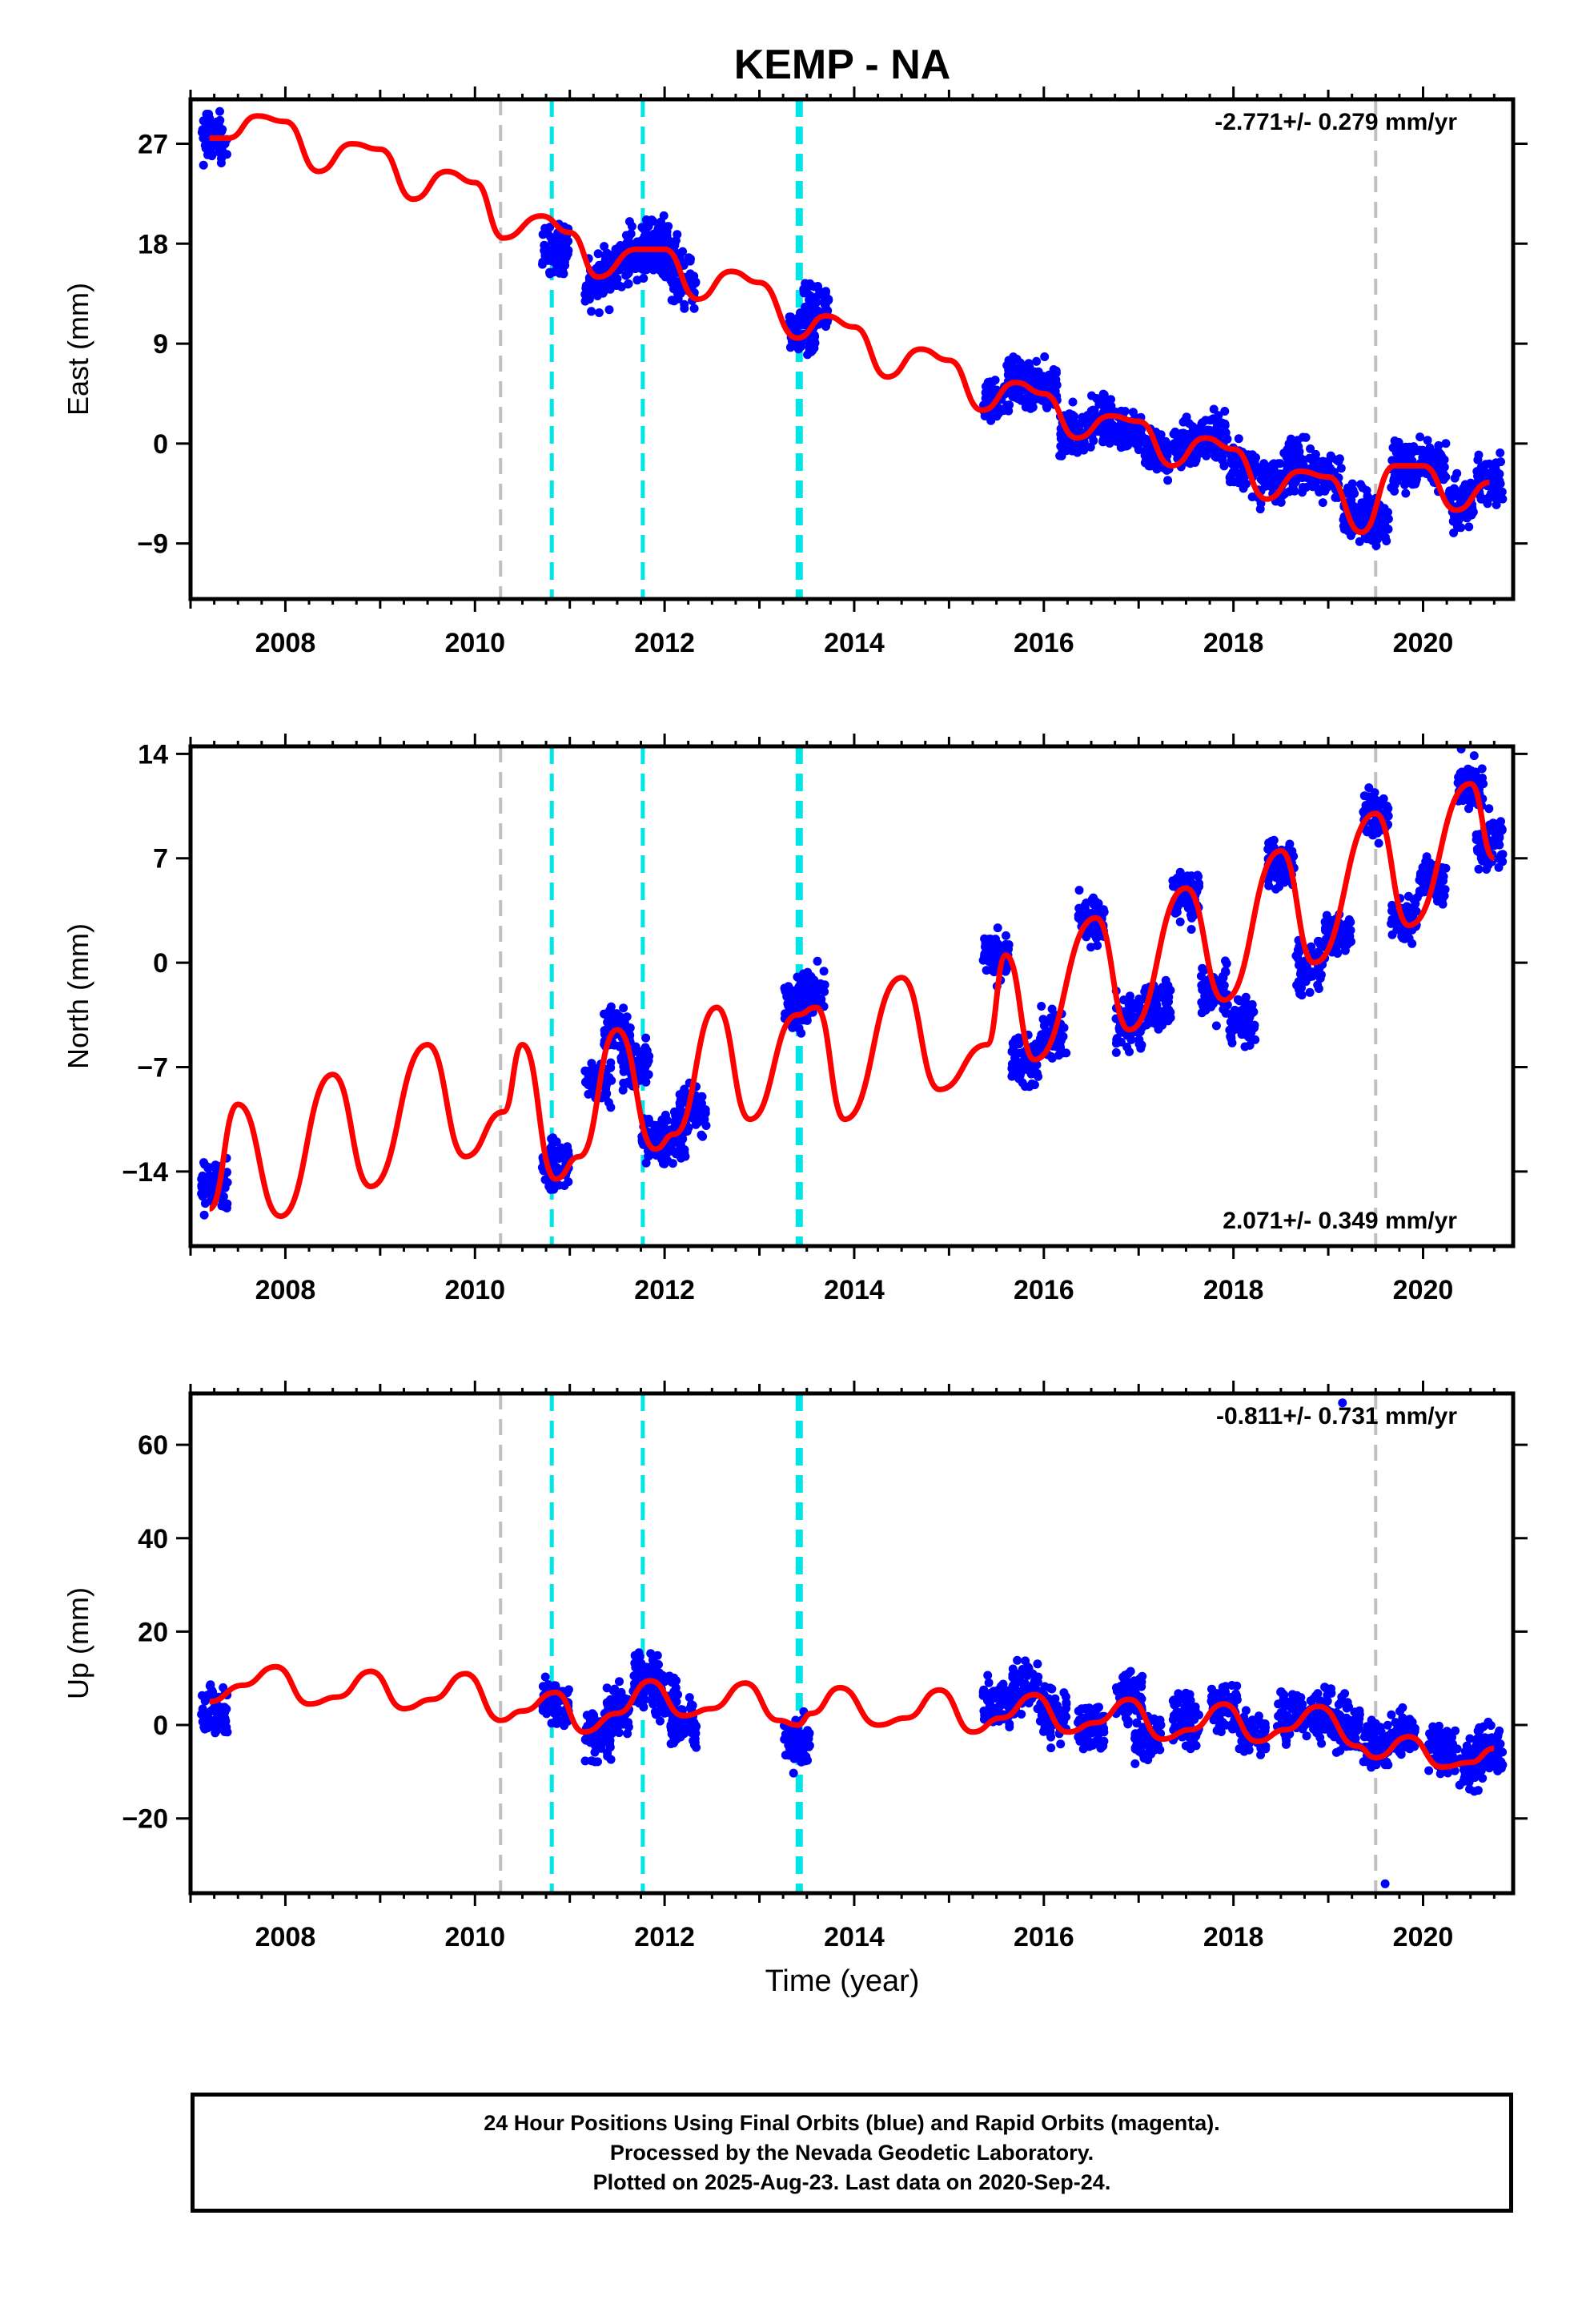 The image size is (1582, 2324). Describe the element at coordinates (78, 996) in the screenshot. I see `y-axis-label: North (mm)` at that location.